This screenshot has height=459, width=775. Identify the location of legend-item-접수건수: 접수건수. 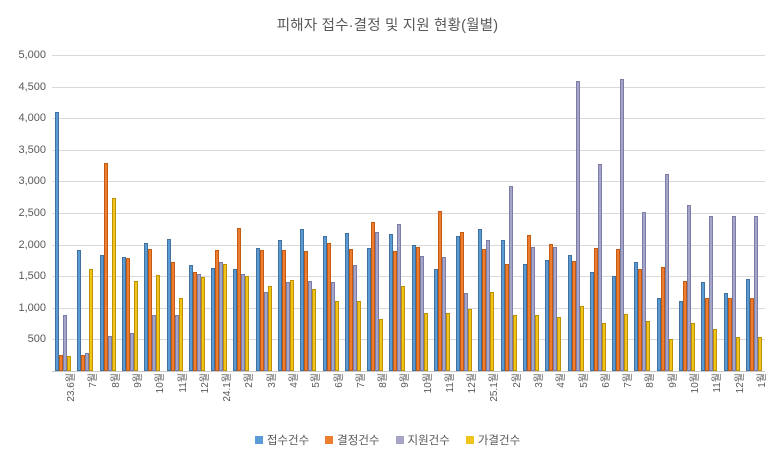
(281, 440).